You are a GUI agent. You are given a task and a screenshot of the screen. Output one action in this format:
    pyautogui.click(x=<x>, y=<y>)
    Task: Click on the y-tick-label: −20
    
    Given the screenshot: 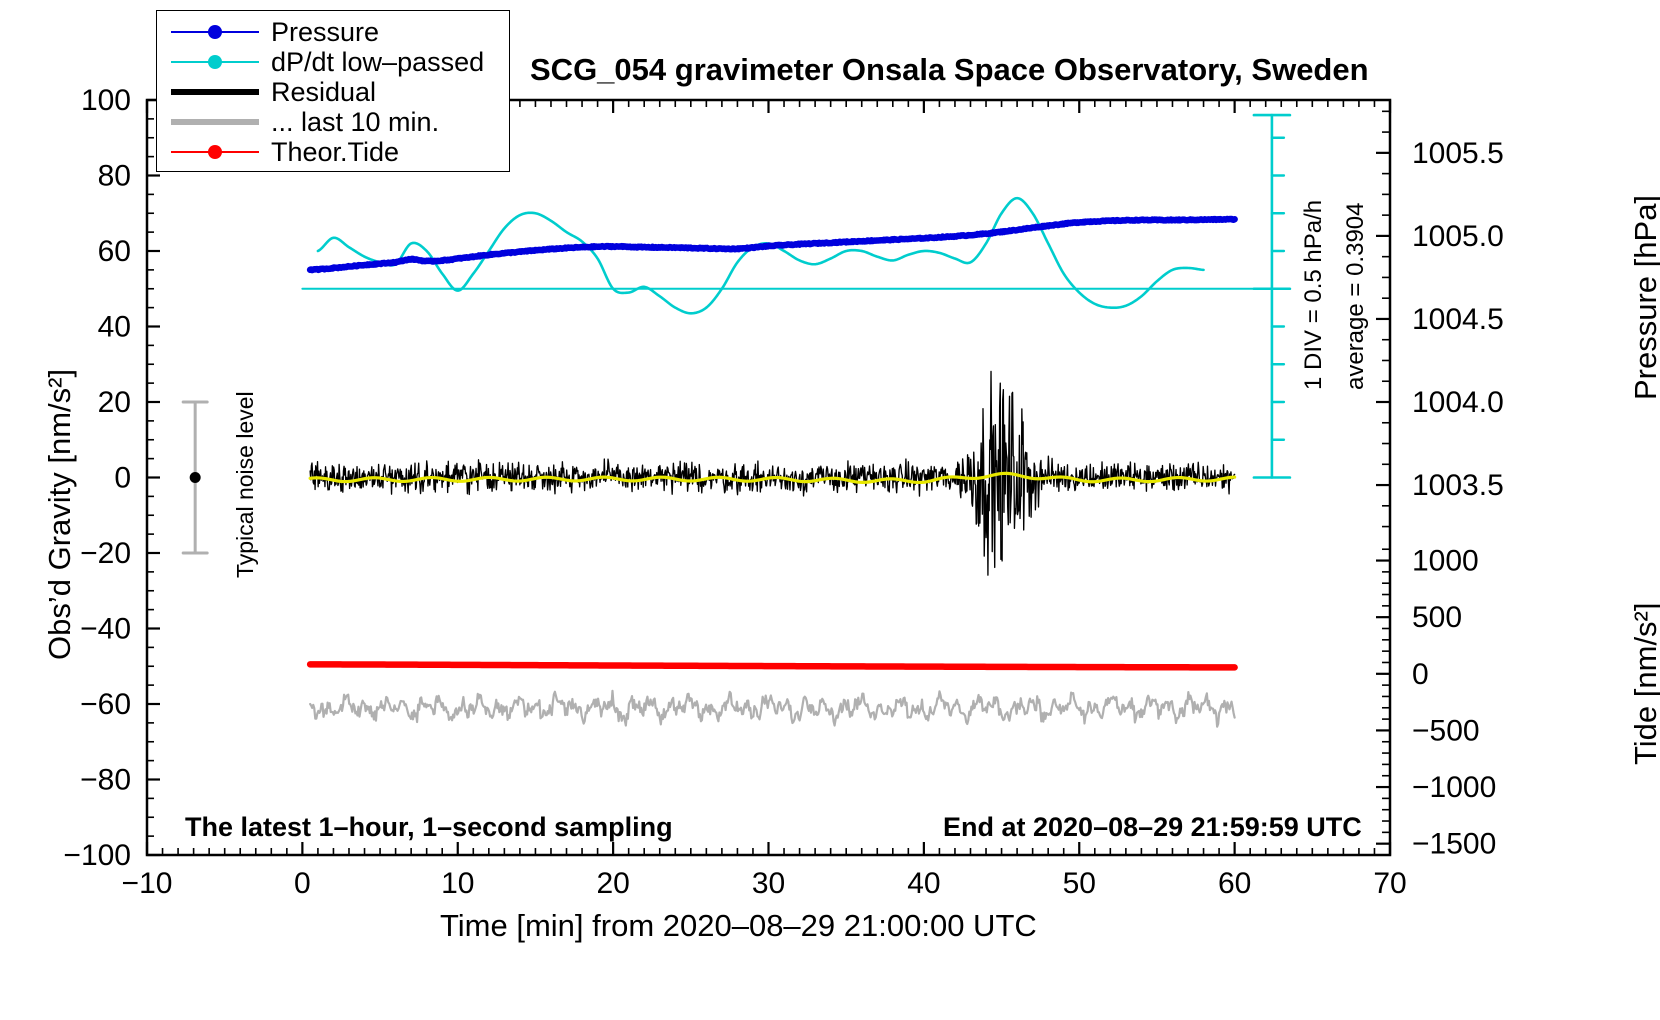 What is the action you would take?
    pyautogui.click(x=105, y=553)
    